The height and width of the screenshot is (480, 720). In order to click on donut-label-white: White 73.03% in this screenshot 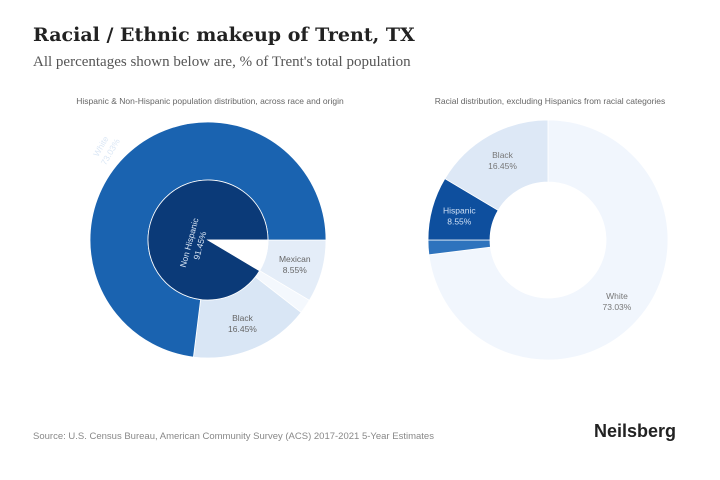, I will do `click(617, 301)`.